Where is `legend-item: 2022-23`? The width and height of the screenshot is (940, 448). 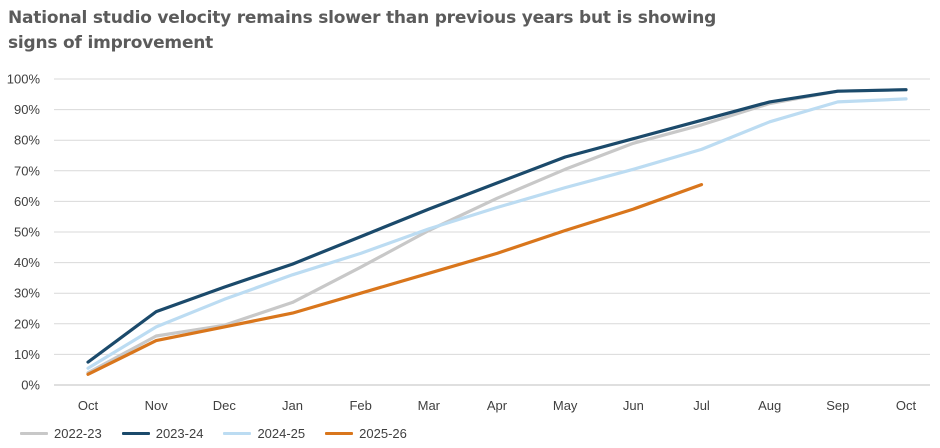
legend-item: 2022-23 is located at coordinates (61, 433).